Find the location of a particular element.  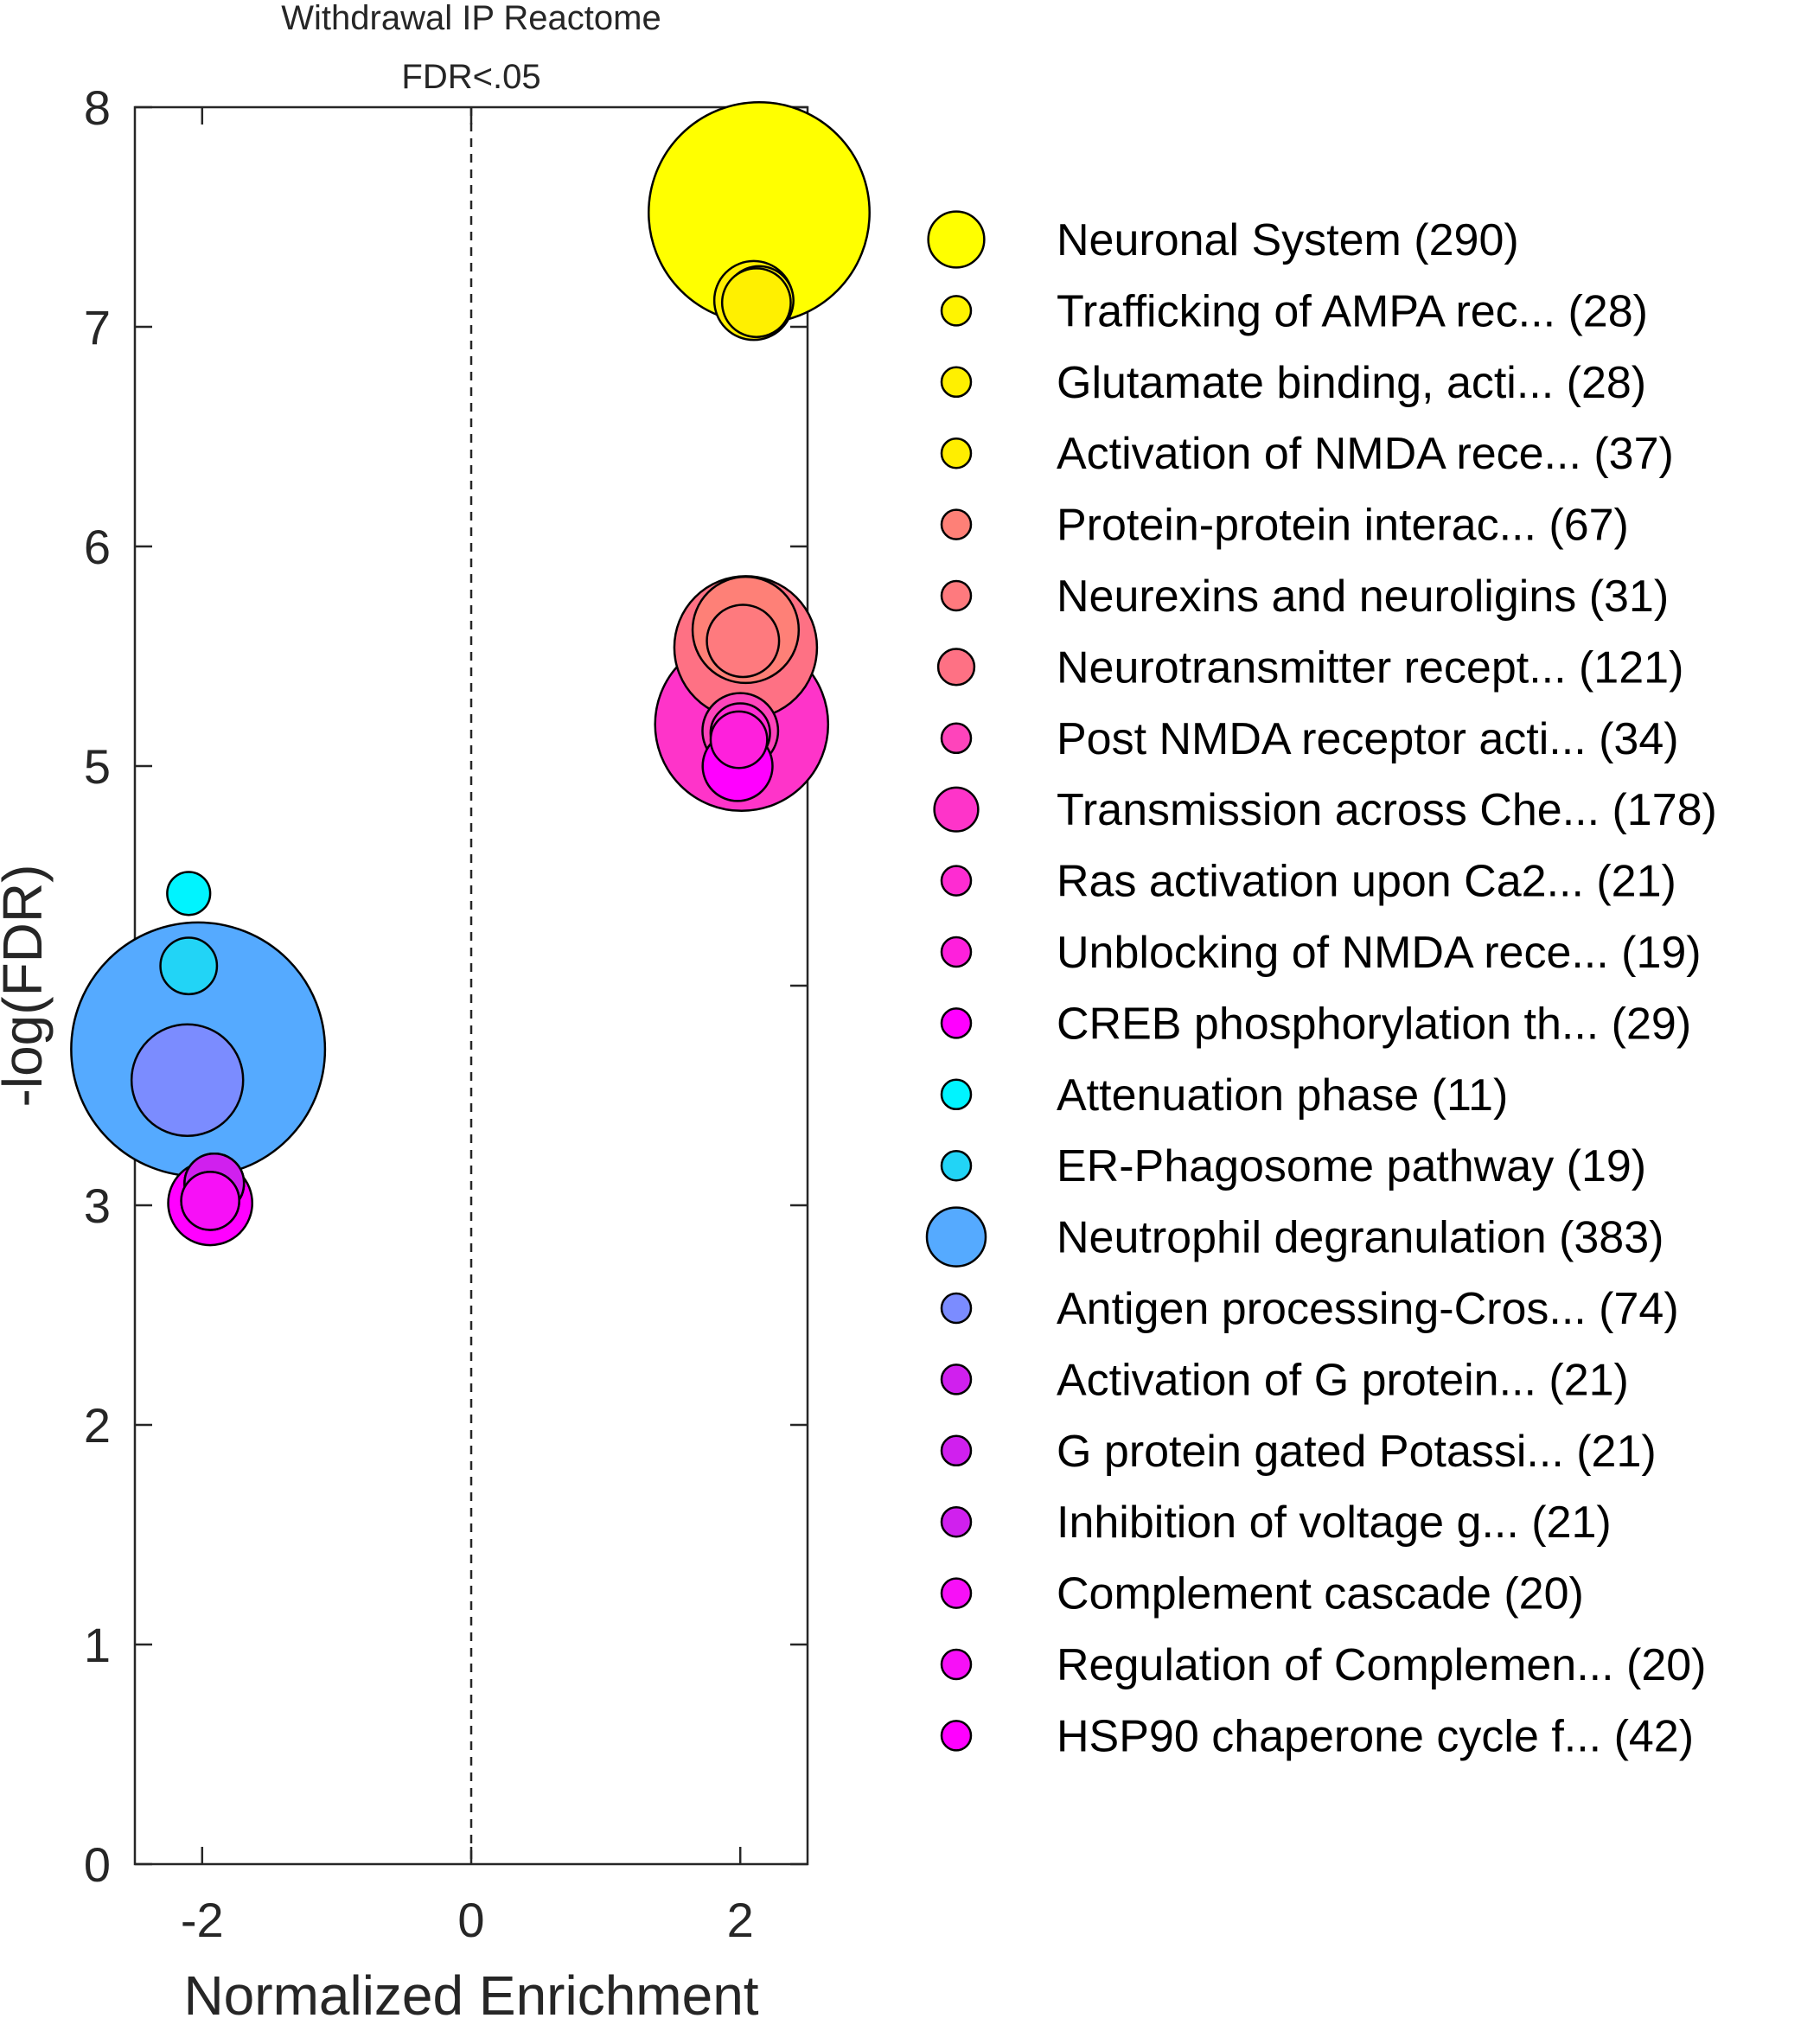

legend-label: Complement cascade (20) is located at coordinates (1321, 1594).